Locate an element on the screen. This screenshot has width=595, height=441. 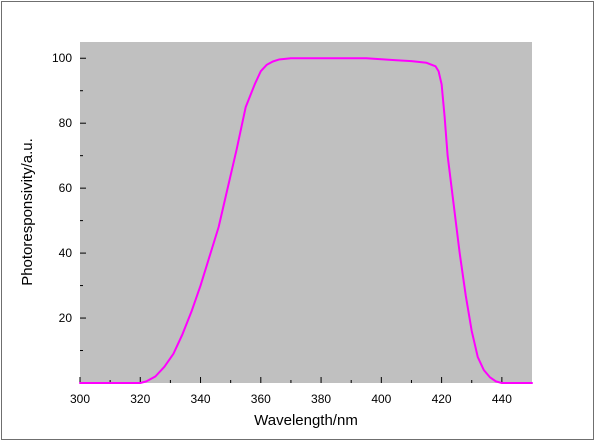
x-tick-label-300: 300 is located at coordinates (80, 399).